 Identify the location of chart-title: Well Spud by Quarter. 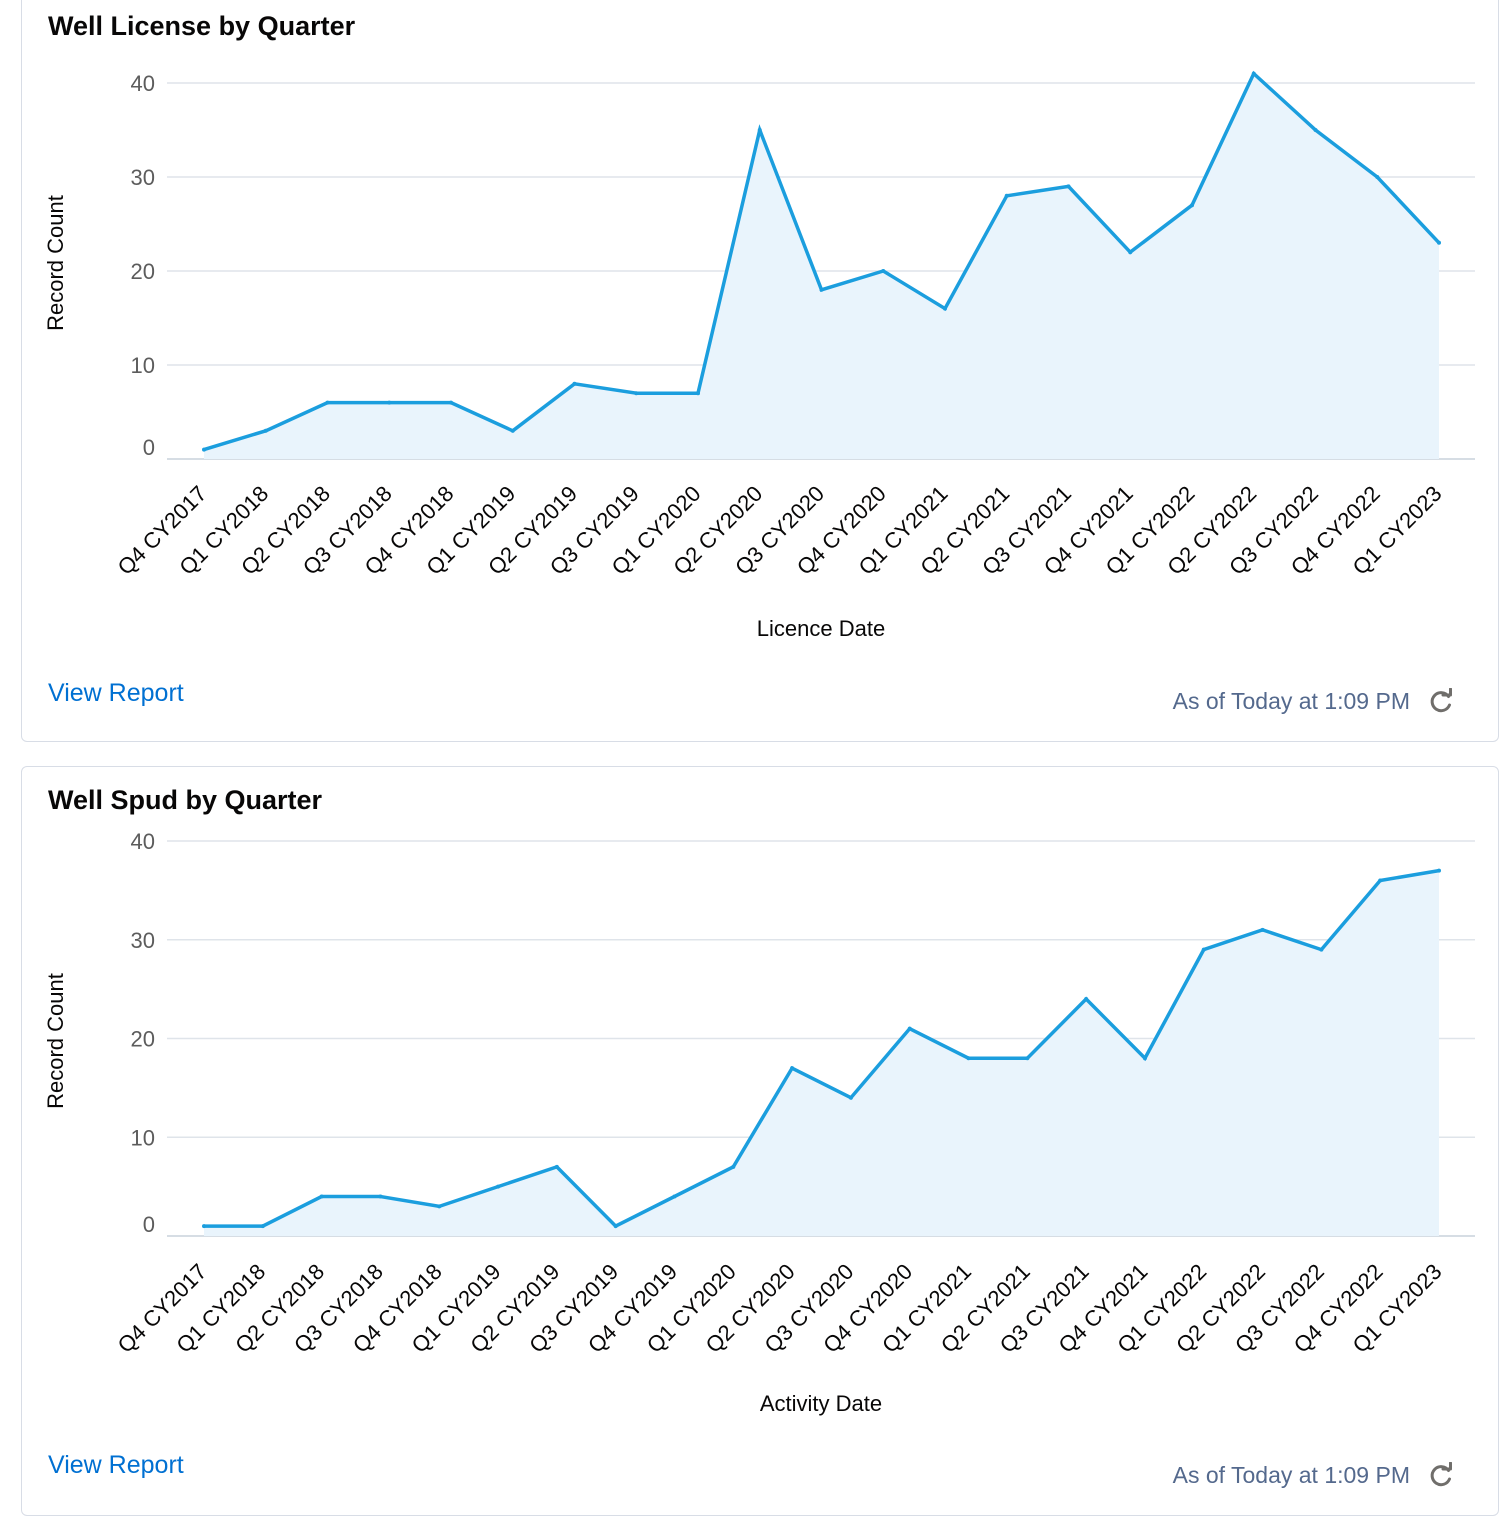
(185, 800).